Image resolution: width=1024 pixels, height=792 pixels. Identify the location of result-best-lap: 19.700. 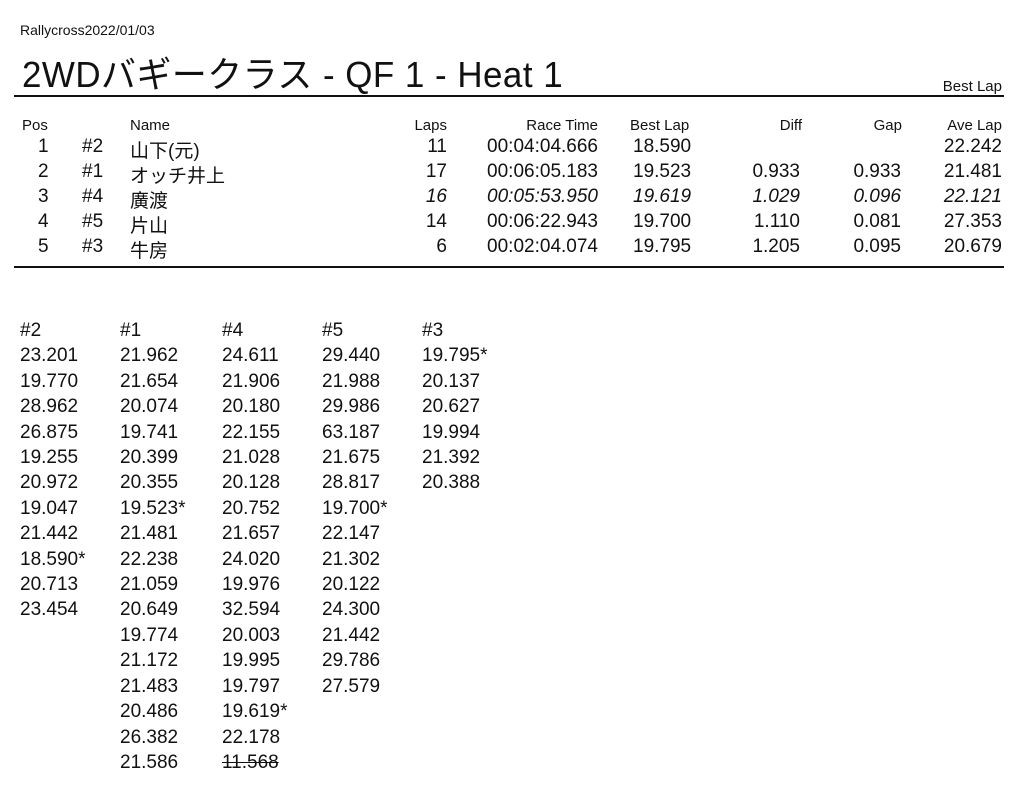
(662, 221).